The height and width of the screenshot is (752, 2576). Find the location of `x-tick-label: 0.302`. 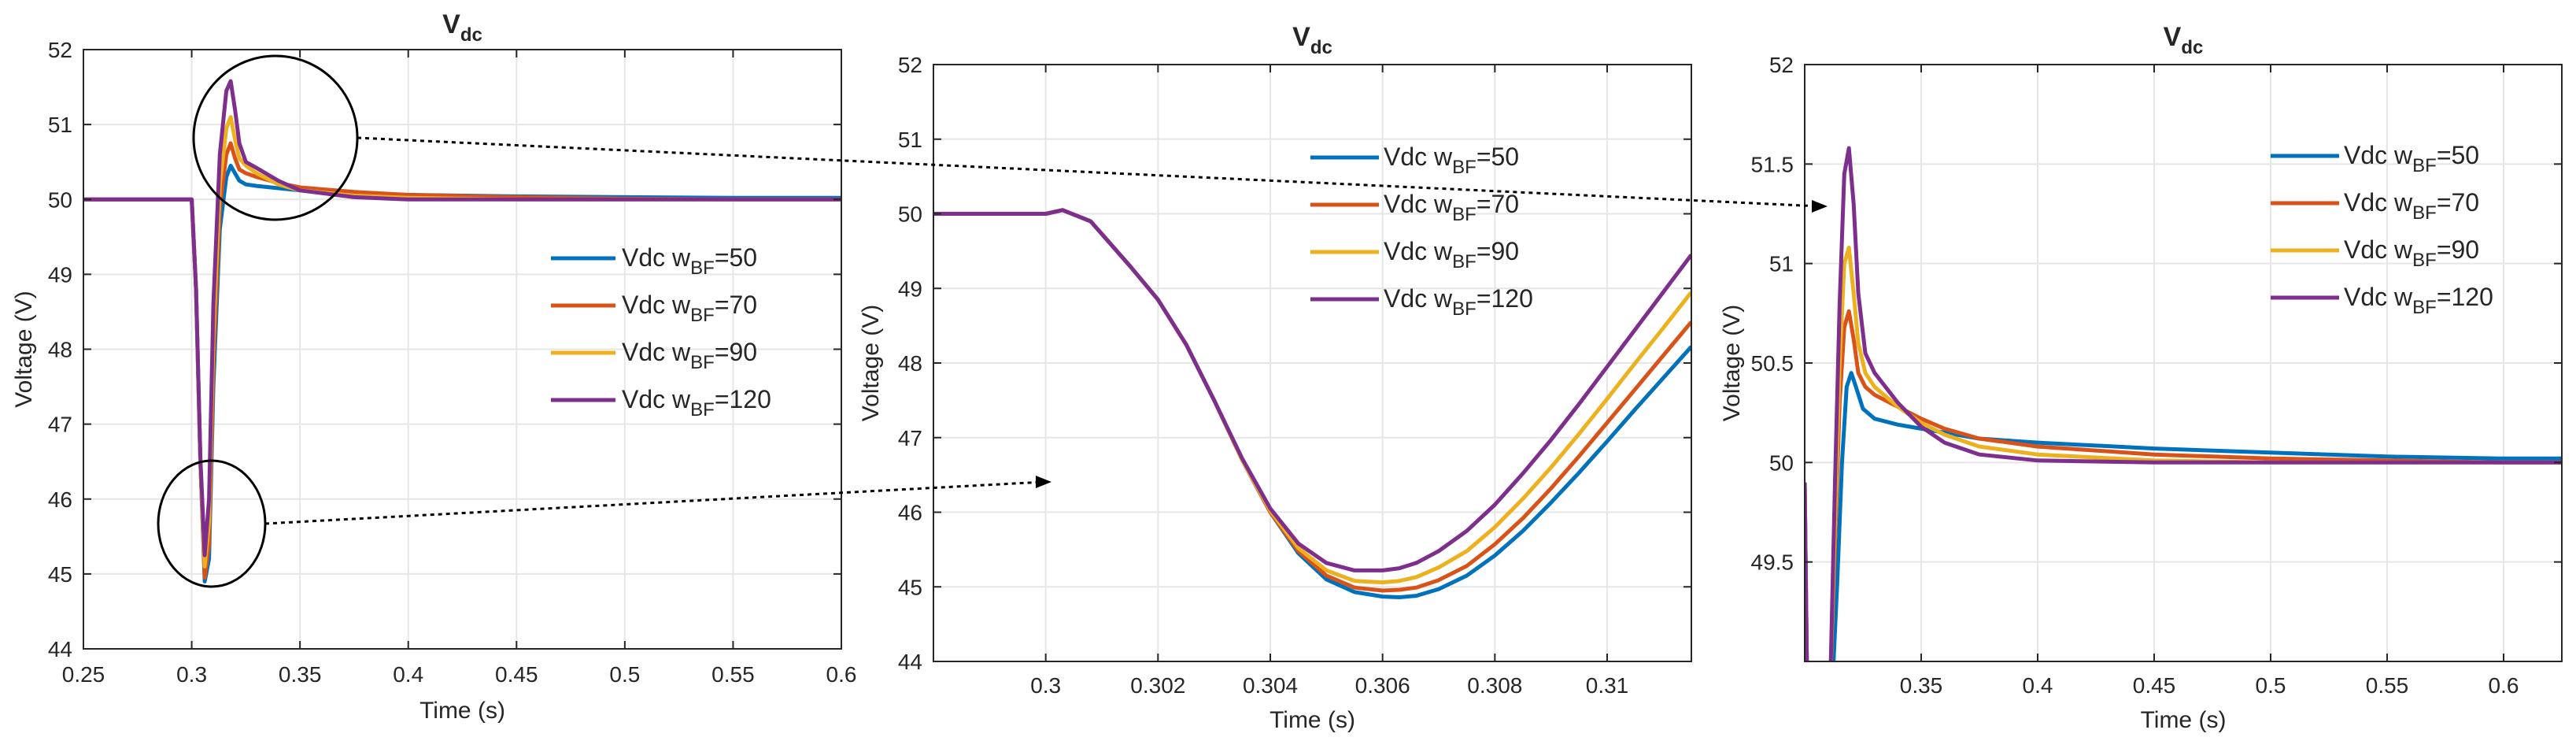

x-tick-label: 0.302 is located at coordinates (1157, 685).